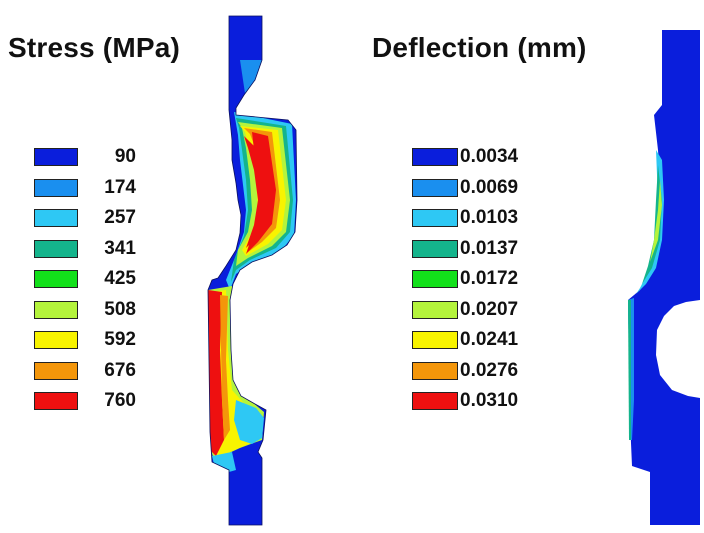 The height and width of the screenshot is (533, 704). What do you see at coordinates (120, 248) in the screenshot?
I see `stress-legend-label: 341` at bounding box center [120, 248].